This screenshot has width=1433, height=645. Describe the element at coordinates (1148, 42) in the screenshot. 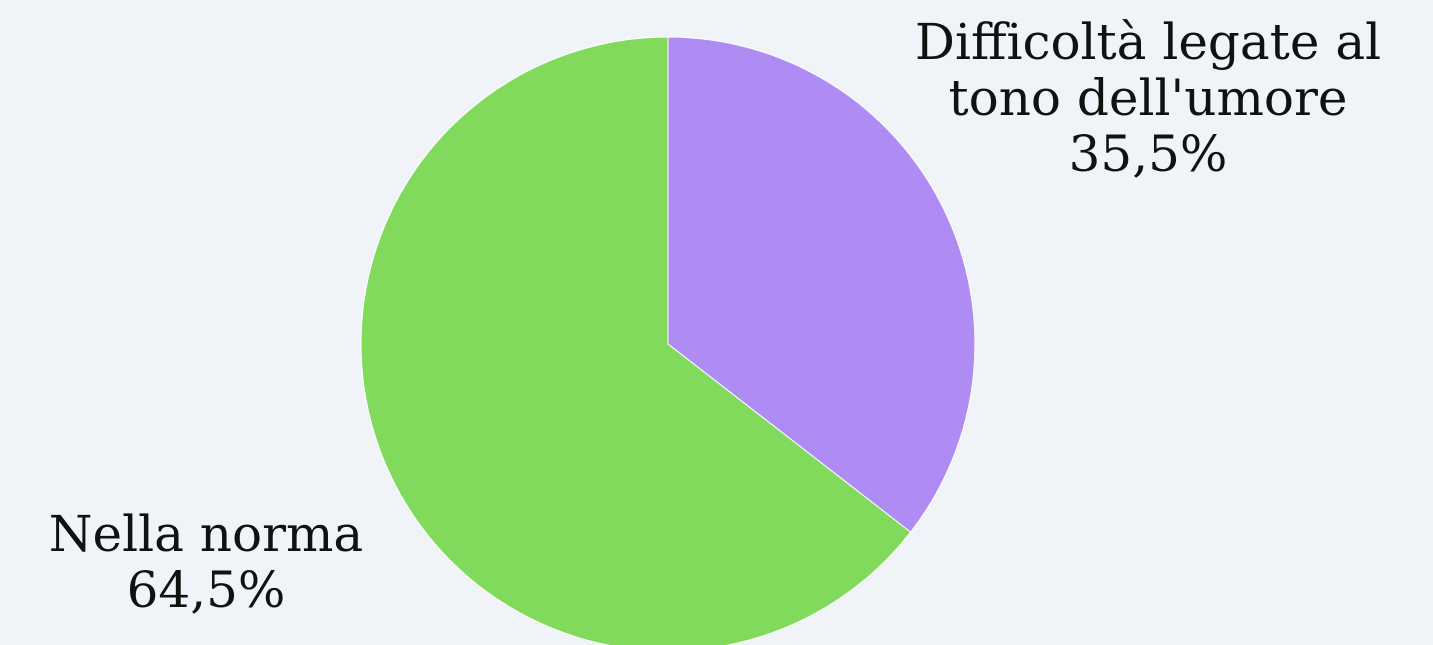

I see `slice-label-mood-line-1: Difficoltà legate al` at that location.